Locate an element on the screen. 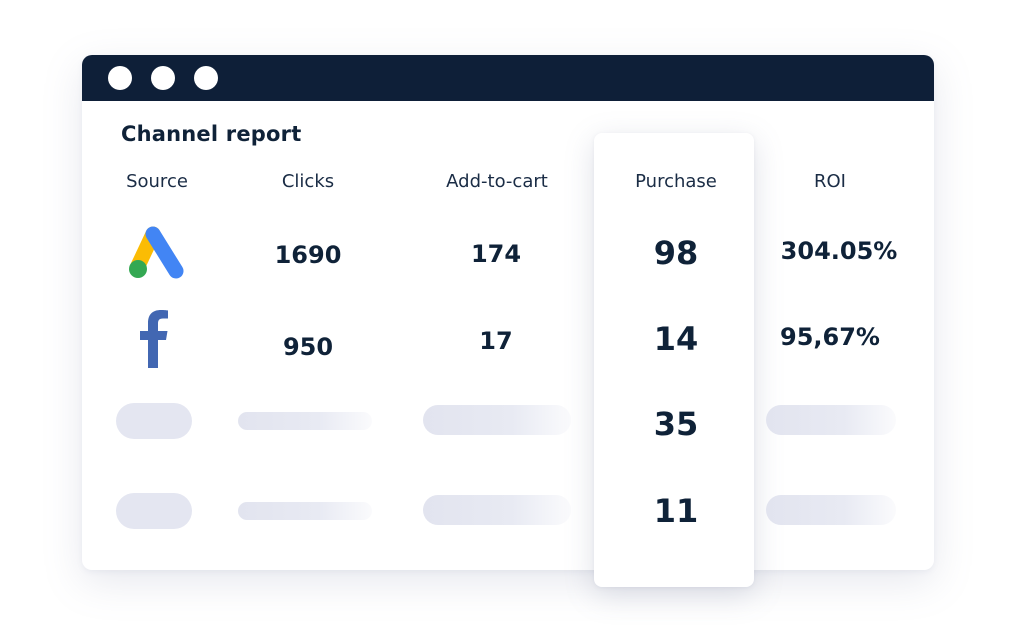  header-source: Source is located at coordinates (157, 181).